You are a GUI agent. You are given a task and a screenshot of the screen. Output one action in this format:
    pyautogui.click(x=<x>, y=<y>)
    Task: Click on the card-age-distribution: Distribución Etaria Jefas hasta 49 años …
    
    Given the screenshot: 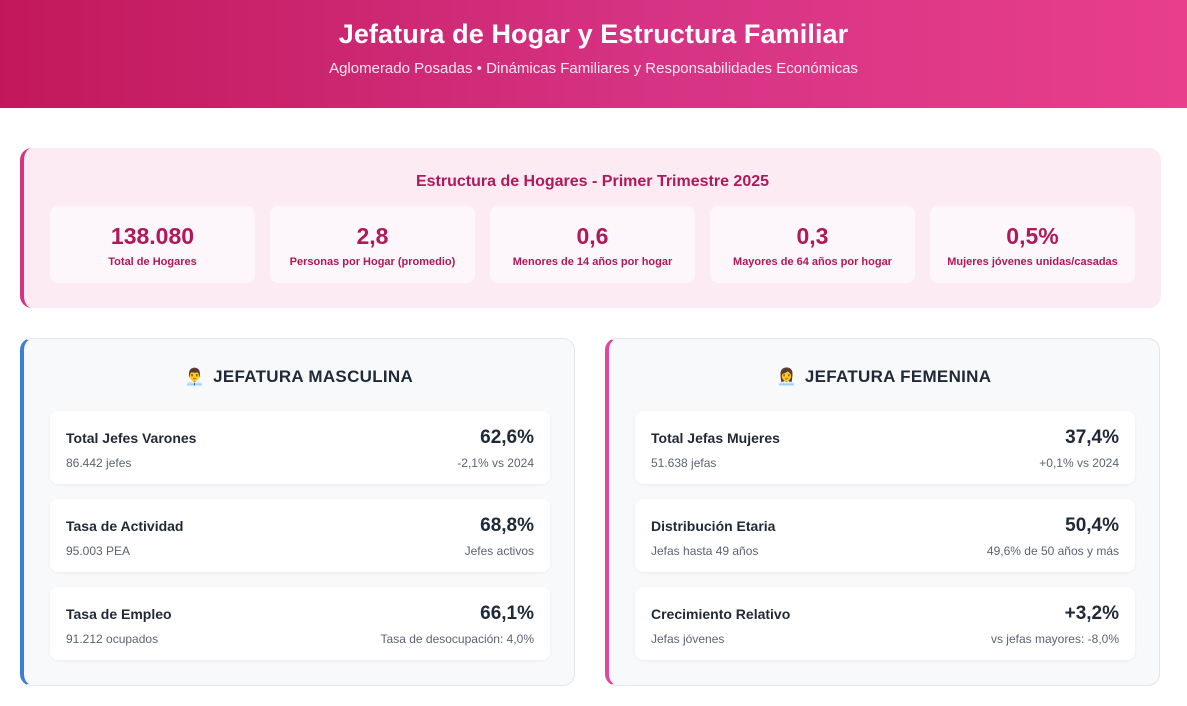 What is the action you would take?
    pyautogui.click(x=885, y=535)
    